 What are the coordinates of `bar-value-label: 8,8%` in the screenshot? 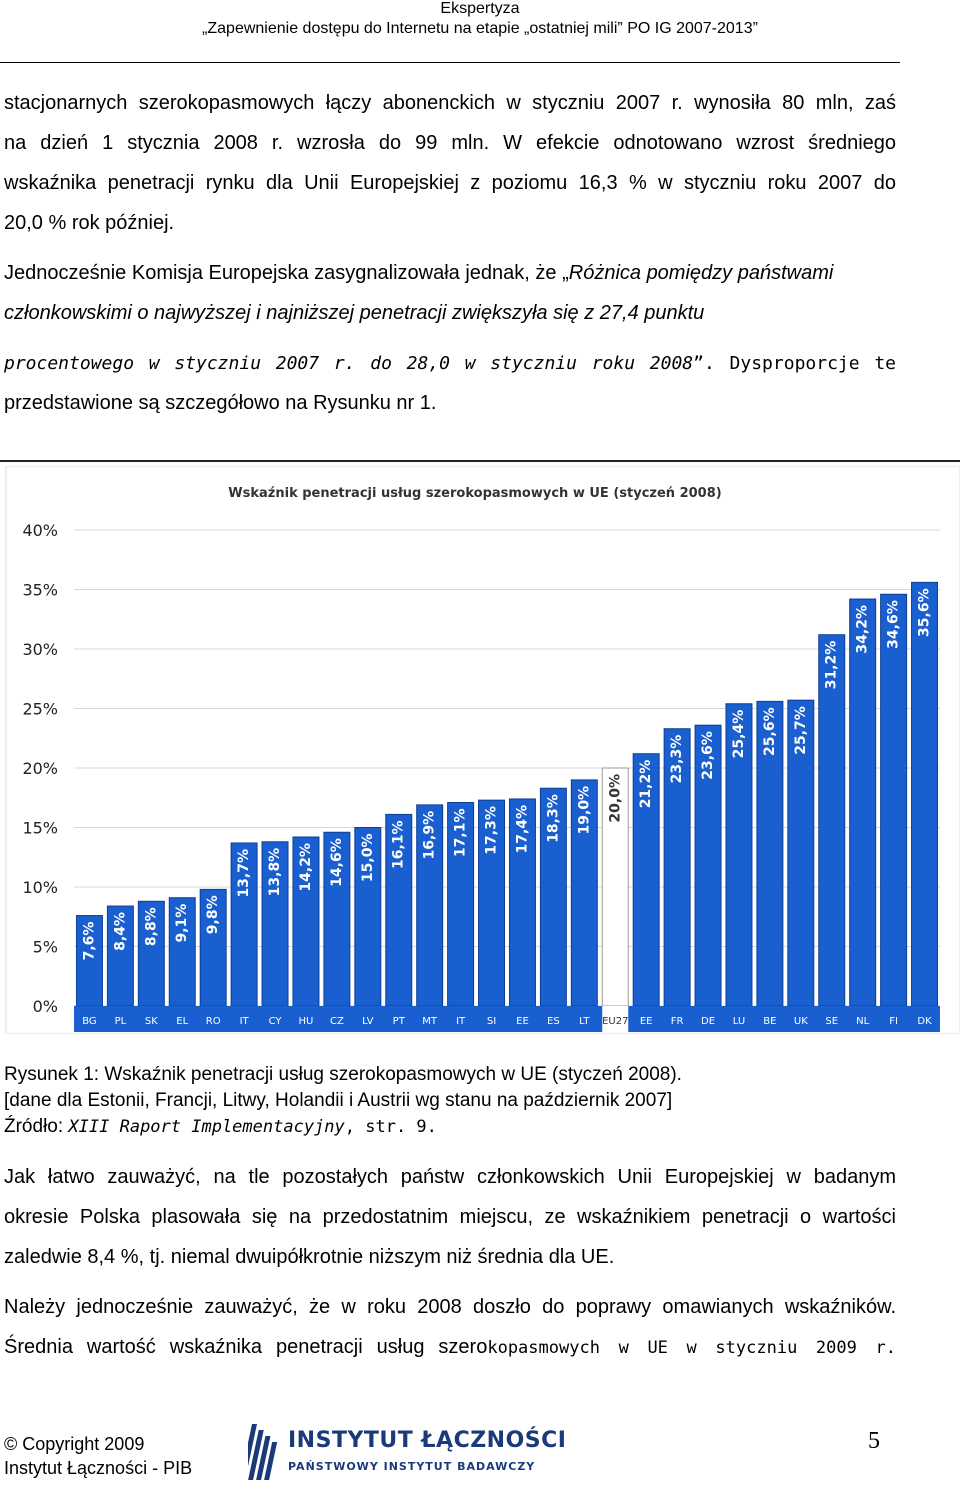 It's located at (151, 926).